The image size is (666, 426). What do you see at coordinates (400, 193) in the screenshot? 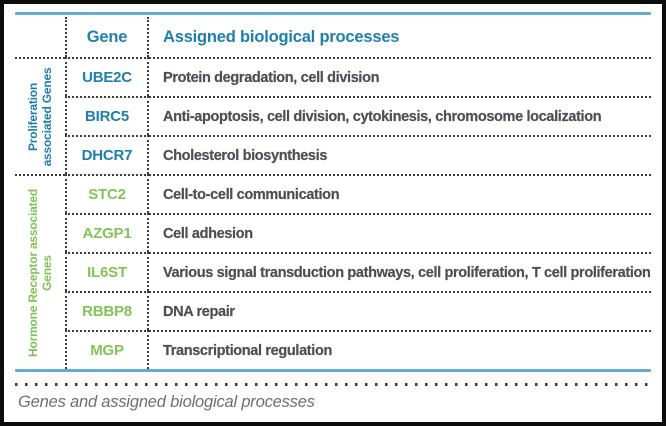
I see `process-cell-stc2: Cell-to-cell communication` at bounding box center [400, 193].